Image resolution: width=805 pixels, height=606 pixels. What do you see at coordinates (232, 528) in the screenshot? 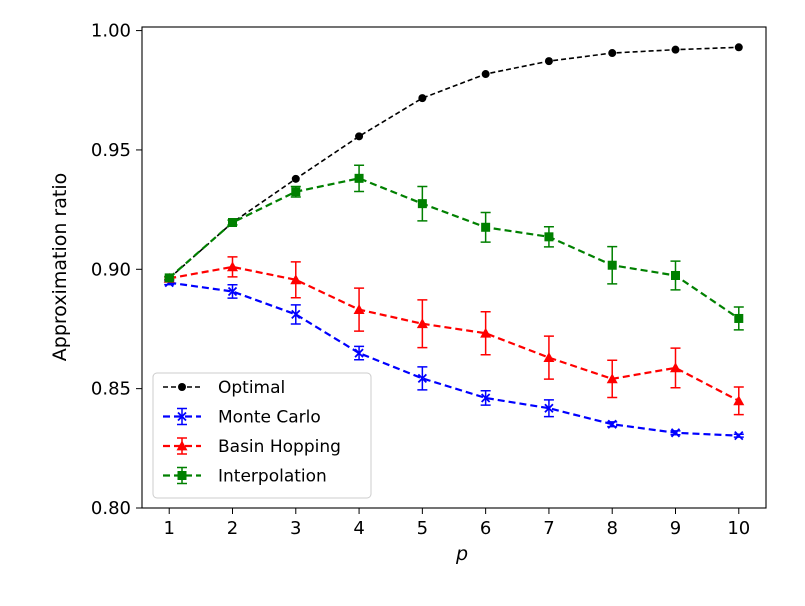
I see `x-tick-label: 2` at bounding box center [232, 528].